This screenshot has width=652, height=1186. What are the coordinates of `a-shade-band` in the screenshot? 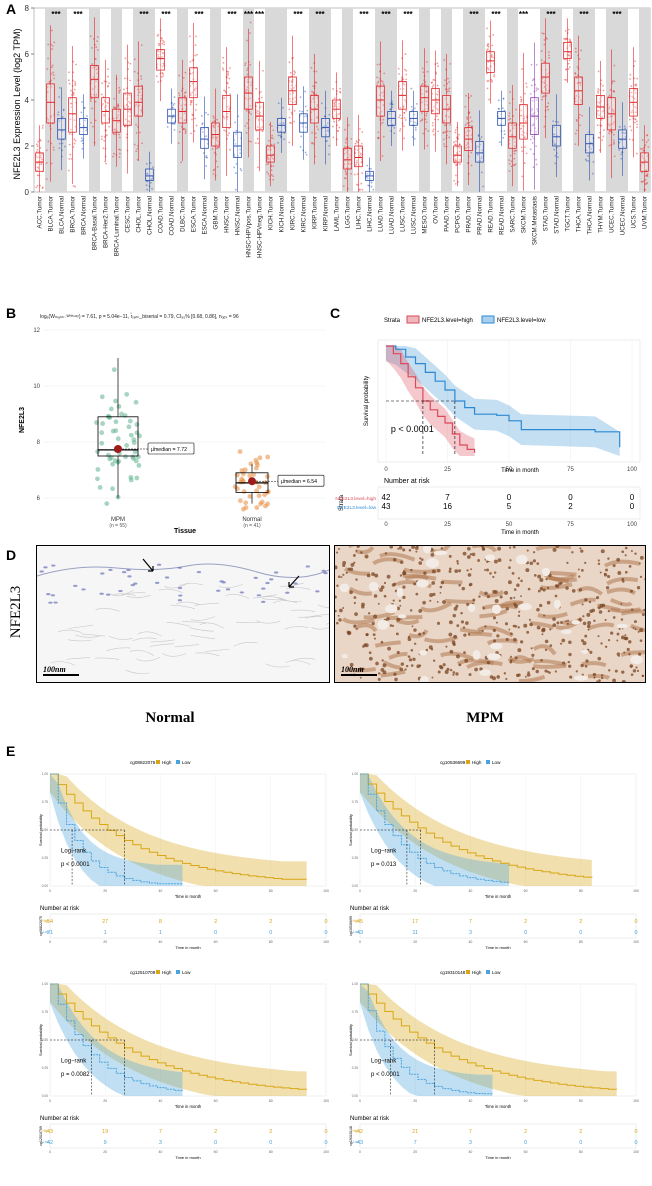 It's located at (622, 100).